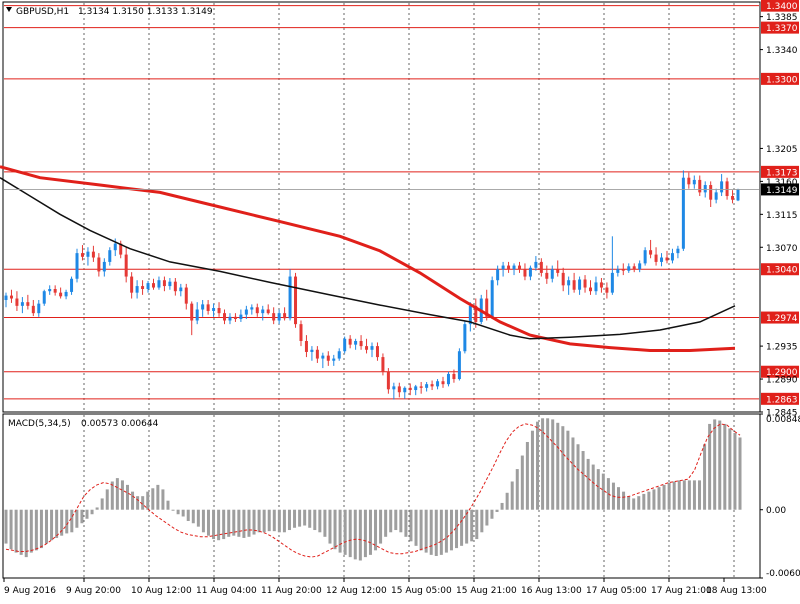 Image resolution: width=800 pixels, height=604 pixels. What do you see at coordinates (39, 424) in the screenshot?
I see `macd-label: MACD(5,34,5)` at bounding box center [39, 424].